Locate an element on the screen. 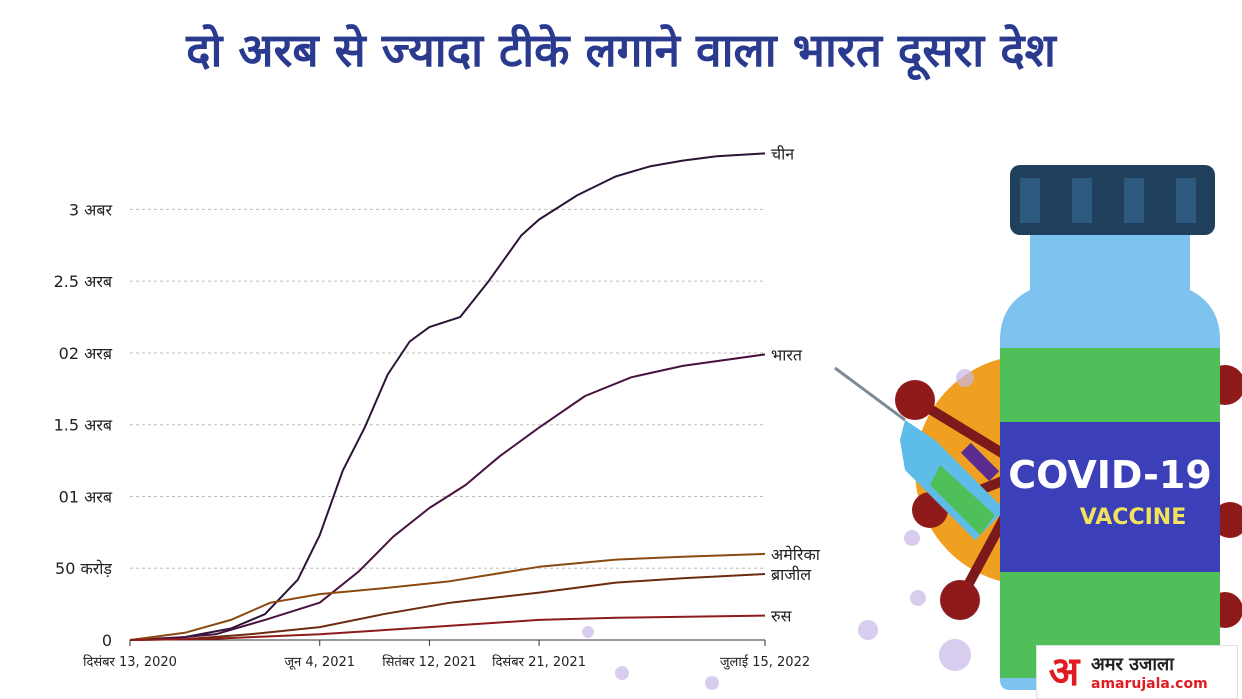 This screenshot has width=1242, height=699. y-tick-label: 3 अबर is located at coordinates (91, 209).